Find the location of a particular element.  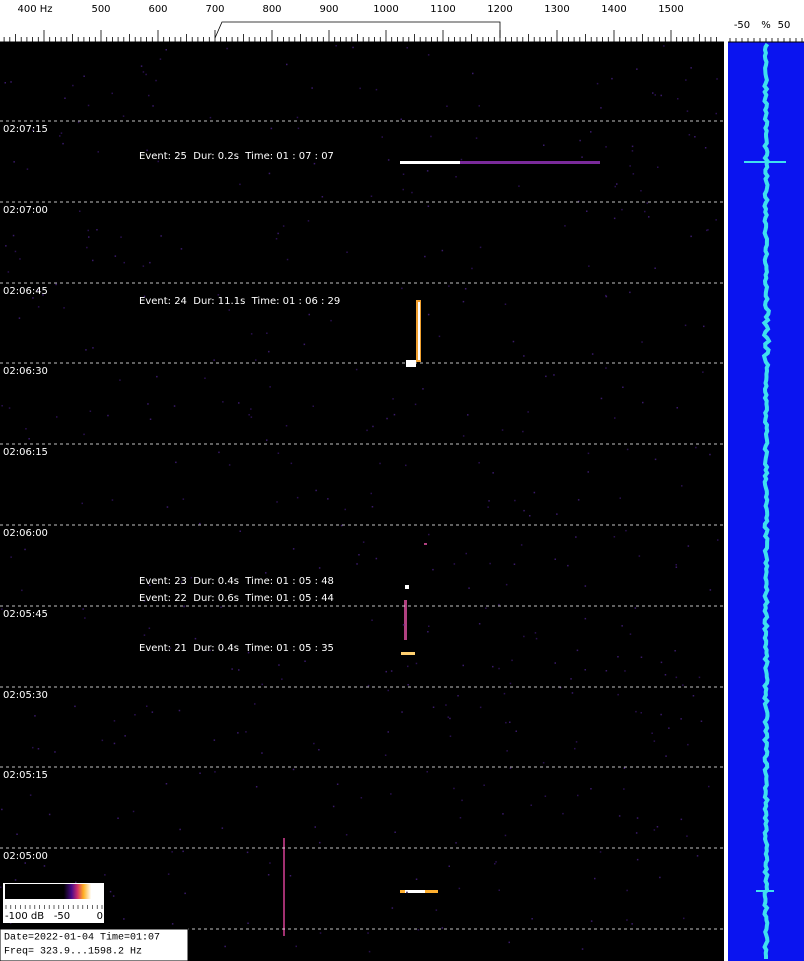

time-label: 02:06:15 is located at coordinates (25, 452).